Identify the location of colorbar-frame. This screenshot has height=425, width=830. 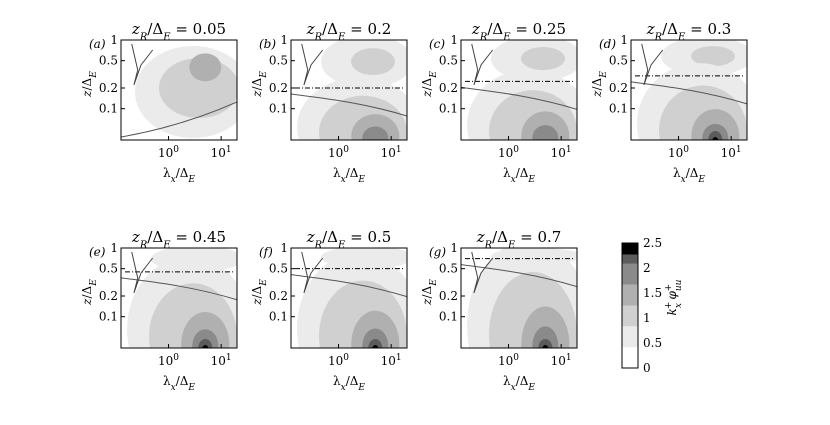
(630, 305).